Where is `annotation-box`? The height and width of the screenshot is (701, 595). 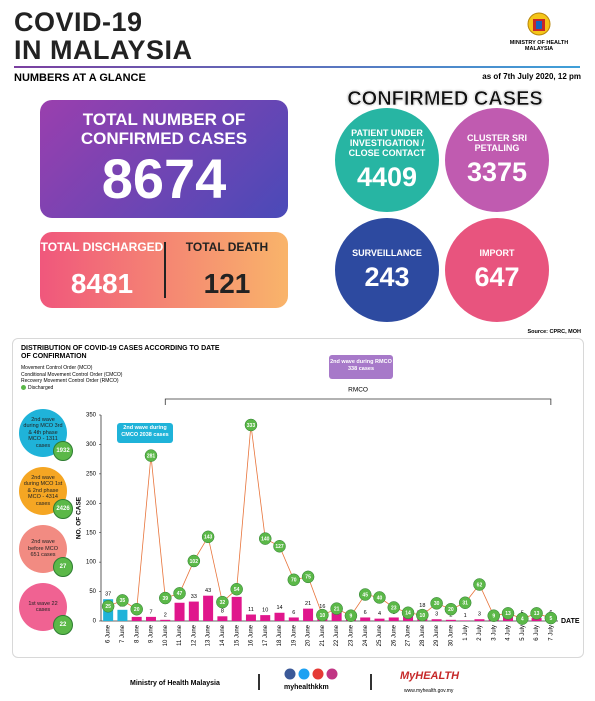 annotation-box is located at coordinates (145, 433).